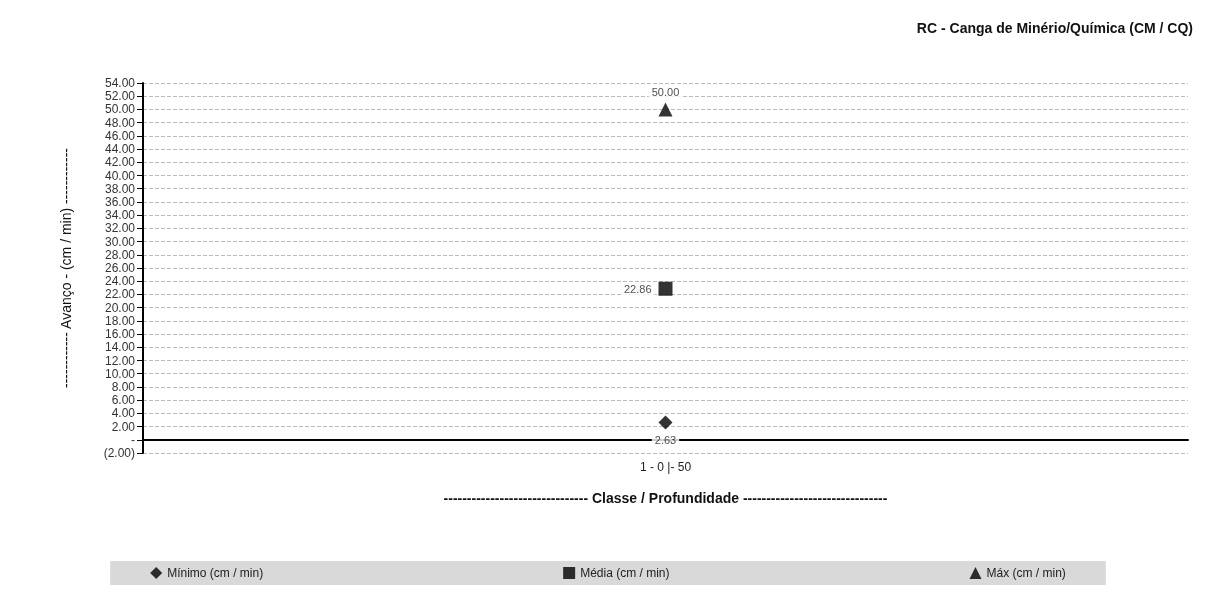 This screenshot has height=602, width=1217. What do you see at coordinates (665, 439) in the screenshot?
I see `data-label: 2.63` at bounding box center [665, 439].